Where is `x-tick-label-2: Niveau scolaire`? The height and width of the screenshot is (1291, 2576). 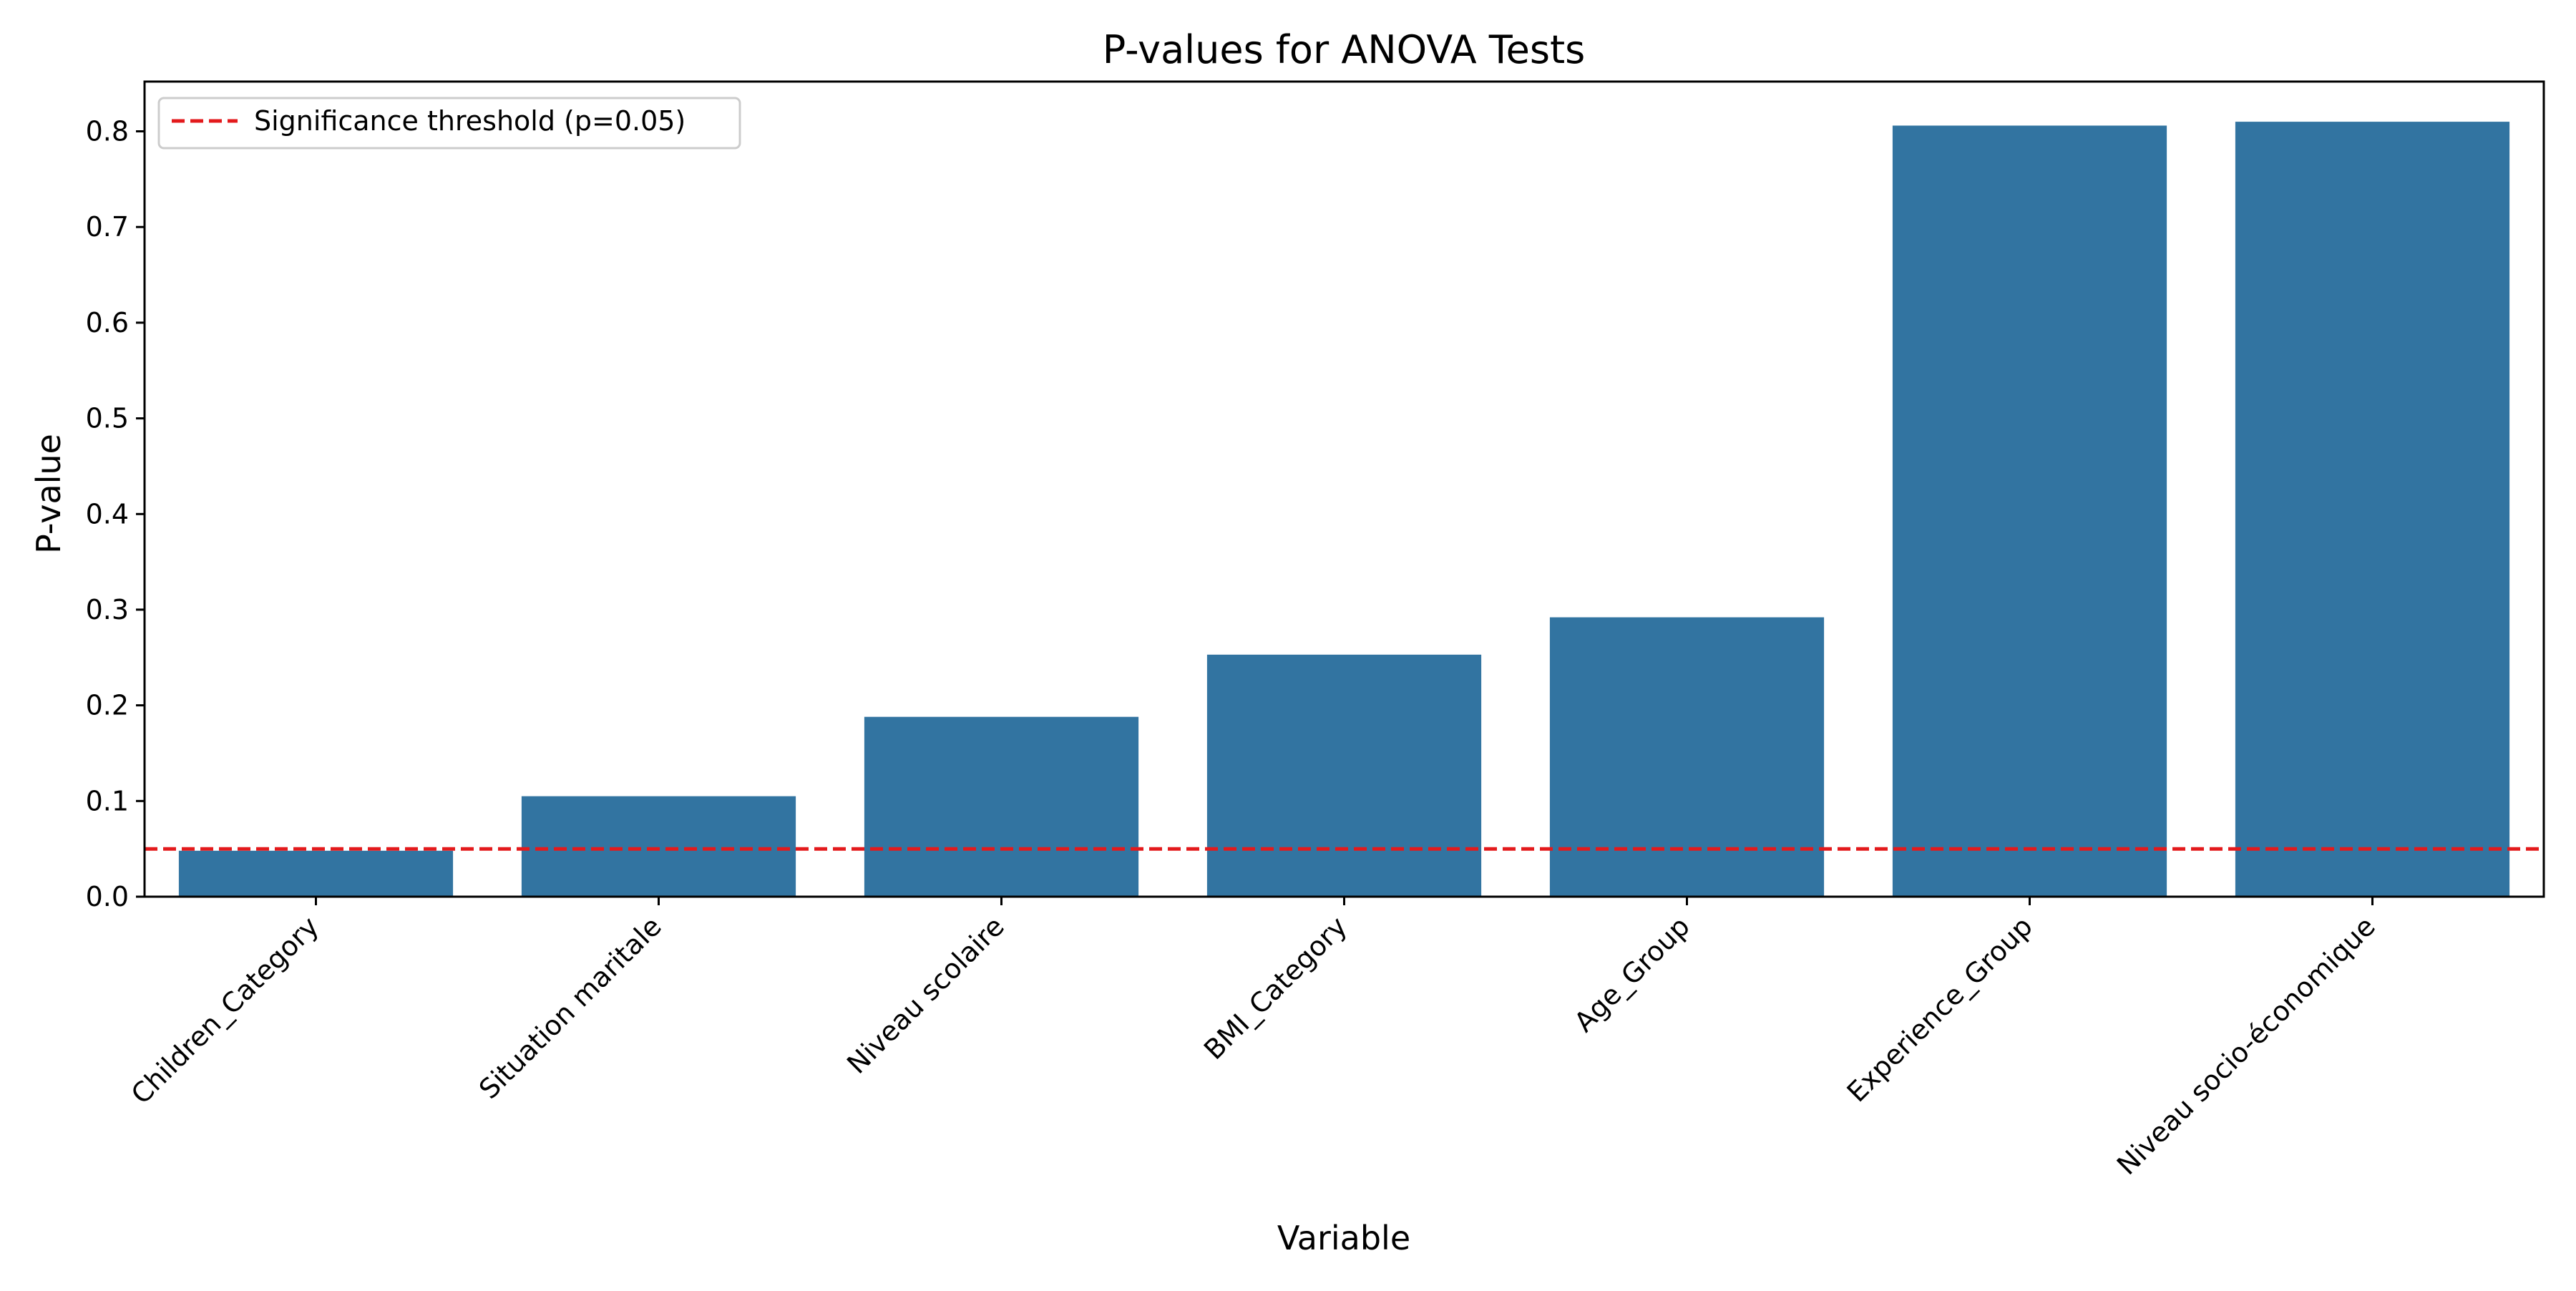 x-tick-label-2: Niveau scolaire is located at coordinates (925, 995).